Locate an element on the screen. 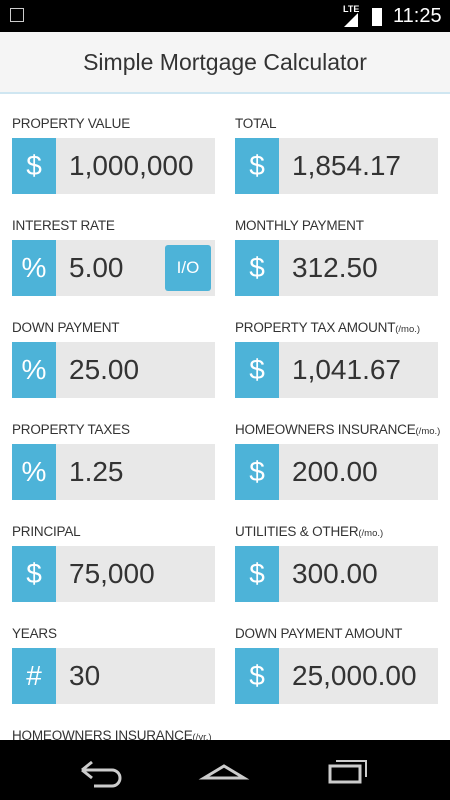 This screenshot has height=800, width=450. input-field: $25,000.00 is located at coordinates (336, 676).